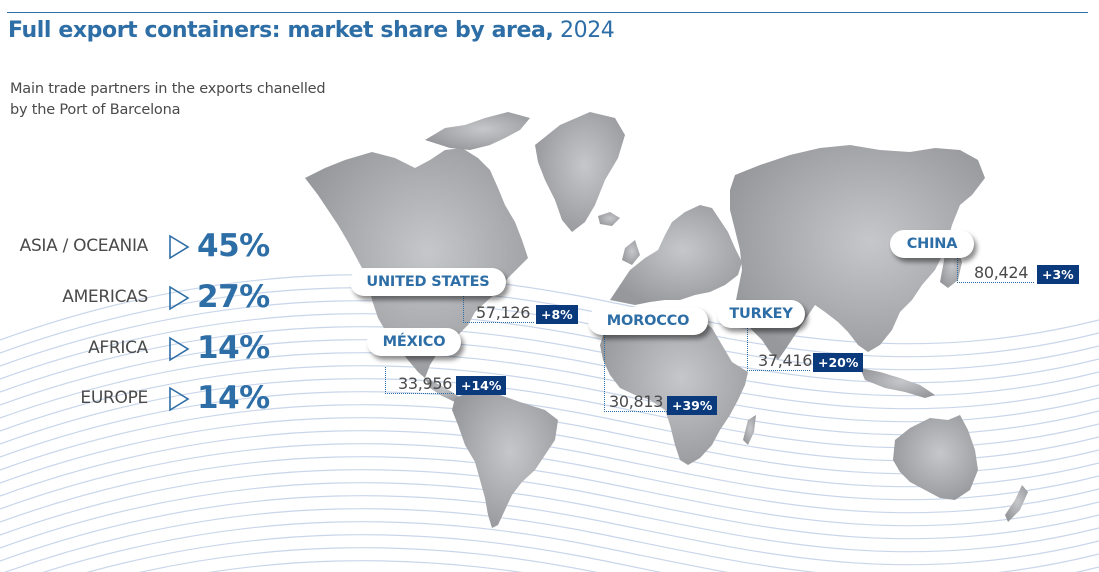 Image resolution: width=1099 pixels, height=572 pixels. Describe the element at coordinates (1058, 274) in the screenshot. I see `change-badge: +3%` at that location.